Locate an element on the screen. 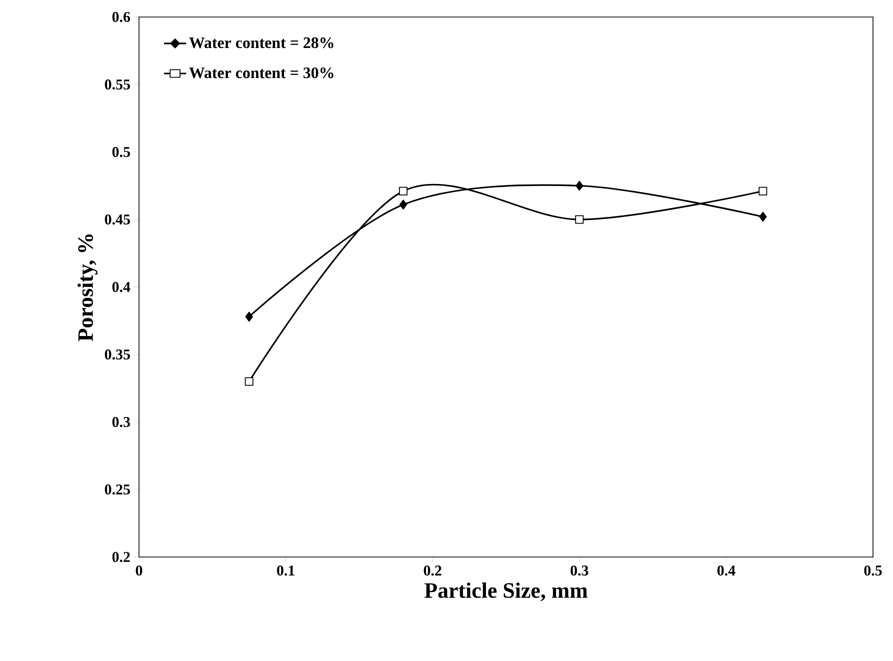 This screenshot has width=893, height=661. x-tick-label: 0.2 is located at coordinates (433, 571).